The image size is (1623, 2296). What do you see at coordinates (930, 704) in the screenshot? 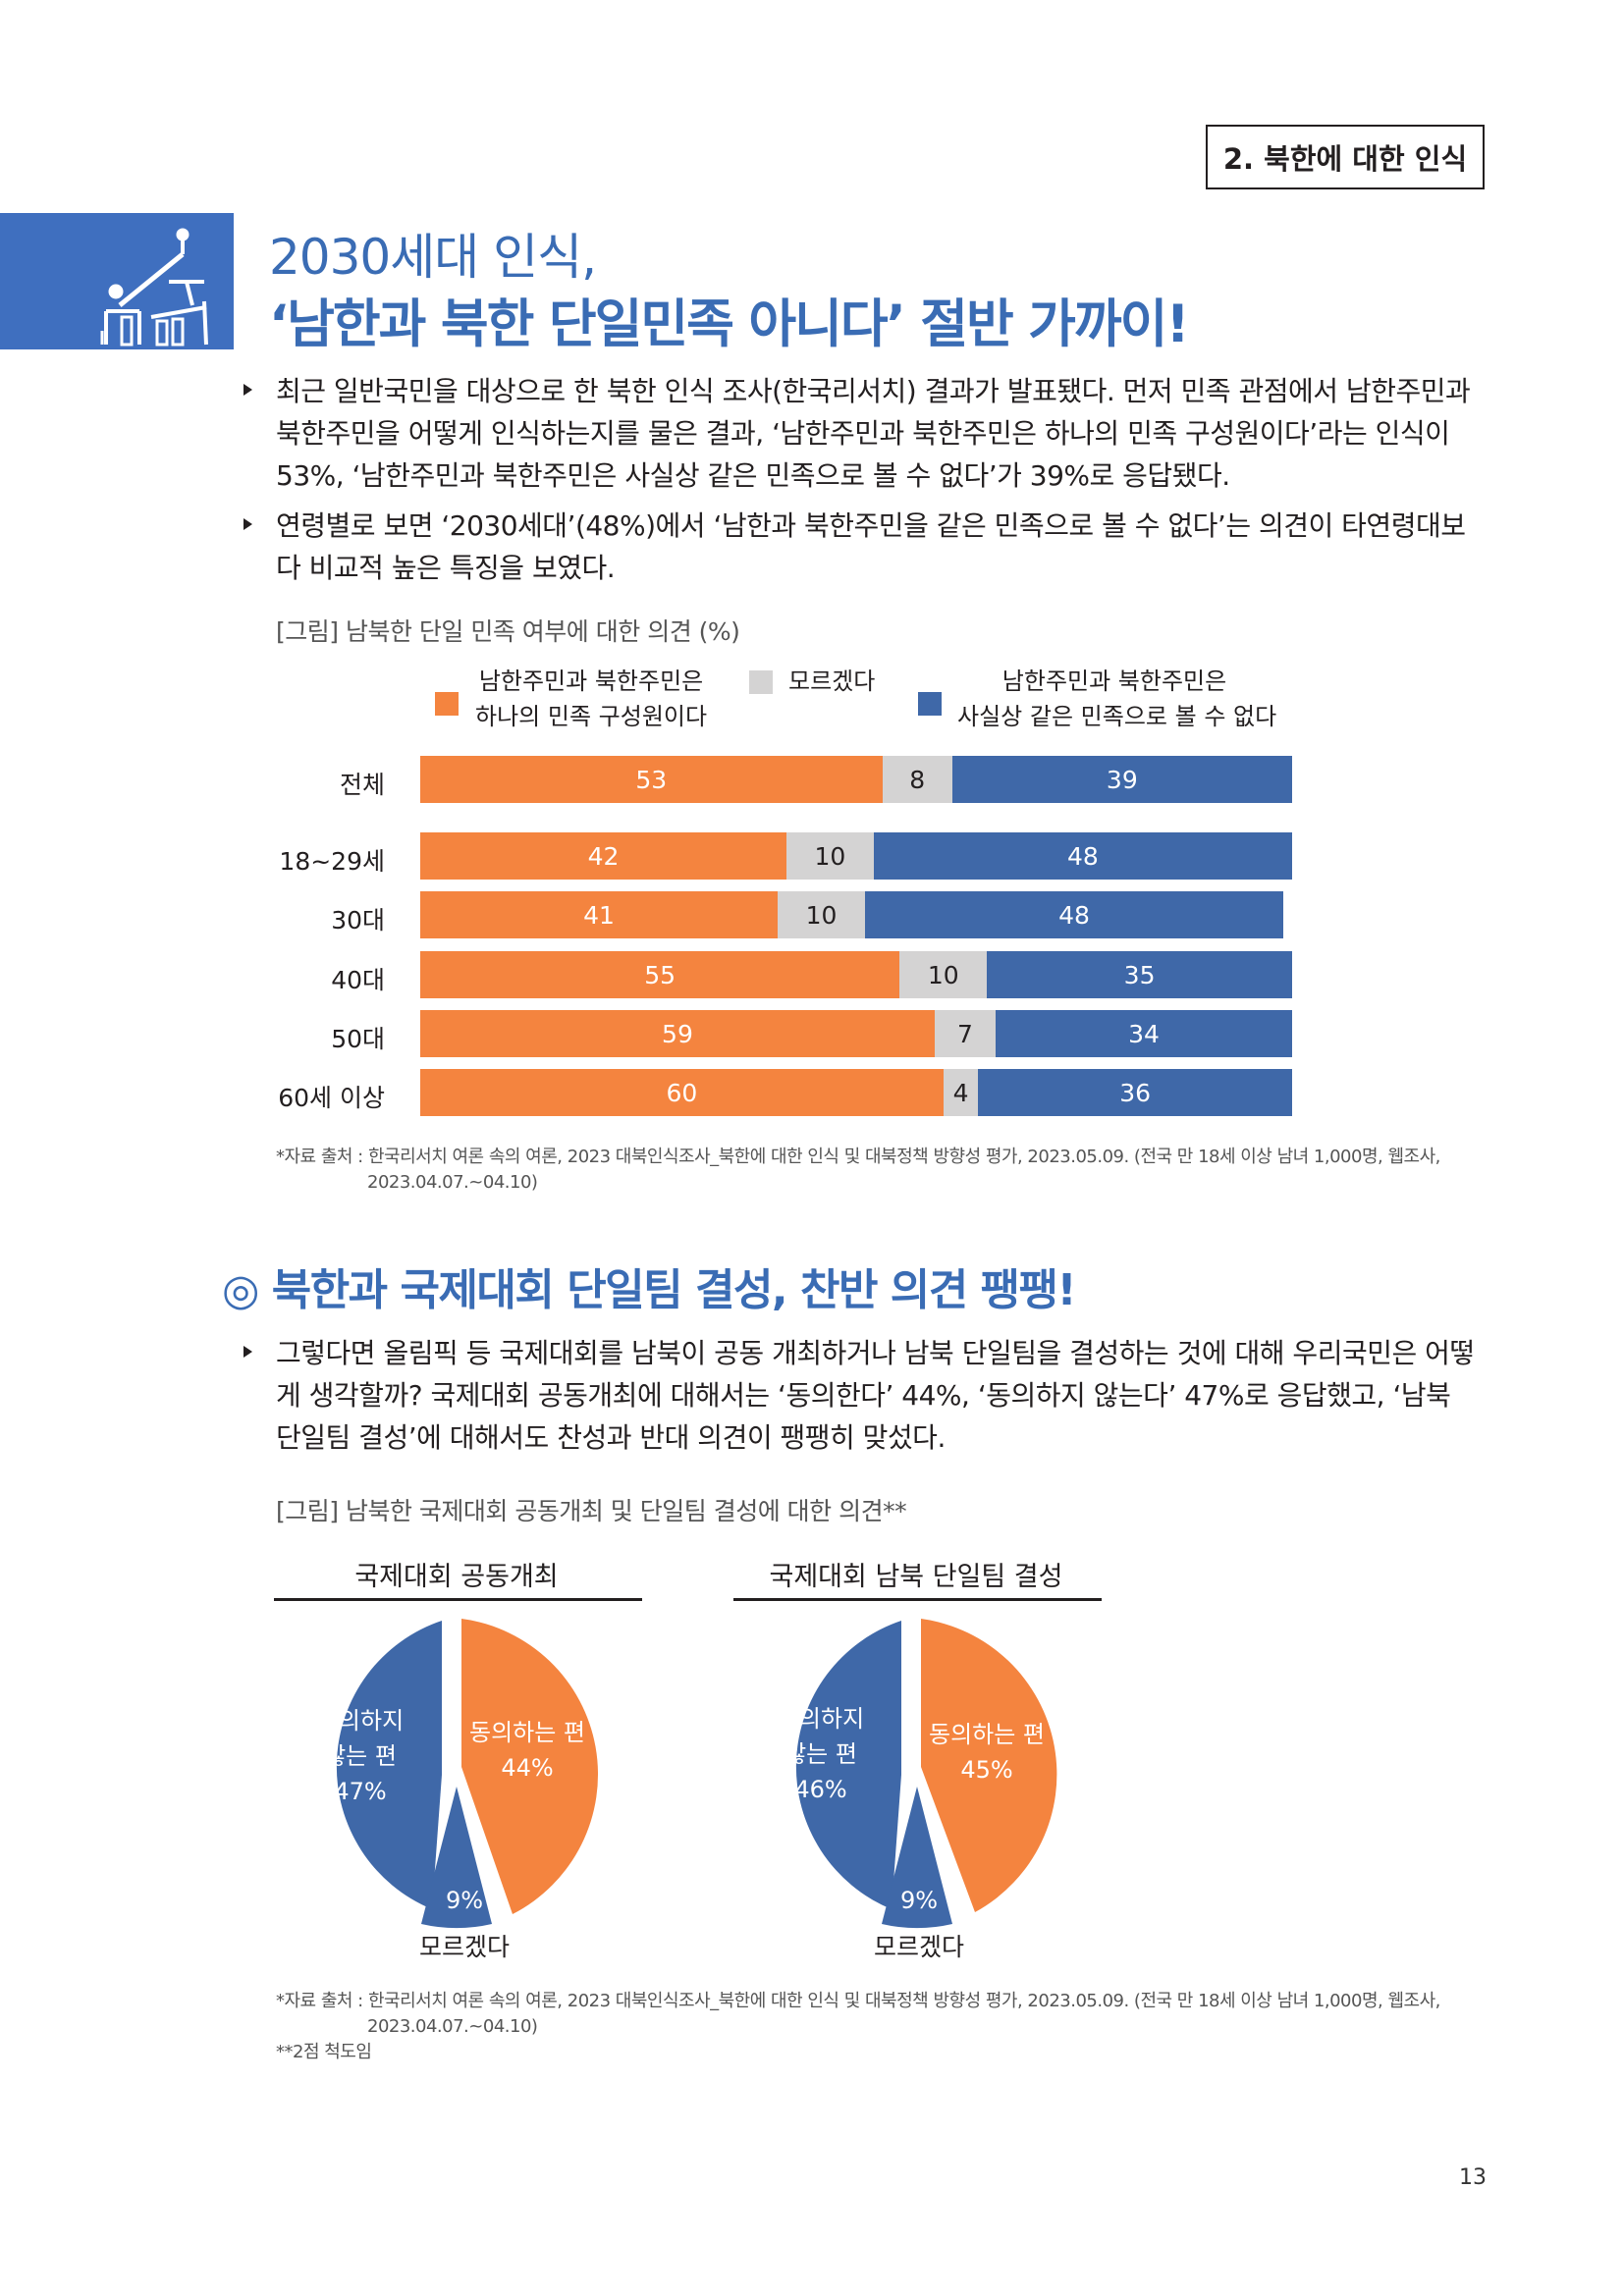
I see `legend-swatch-disagree` at bounding box center [930, 704].